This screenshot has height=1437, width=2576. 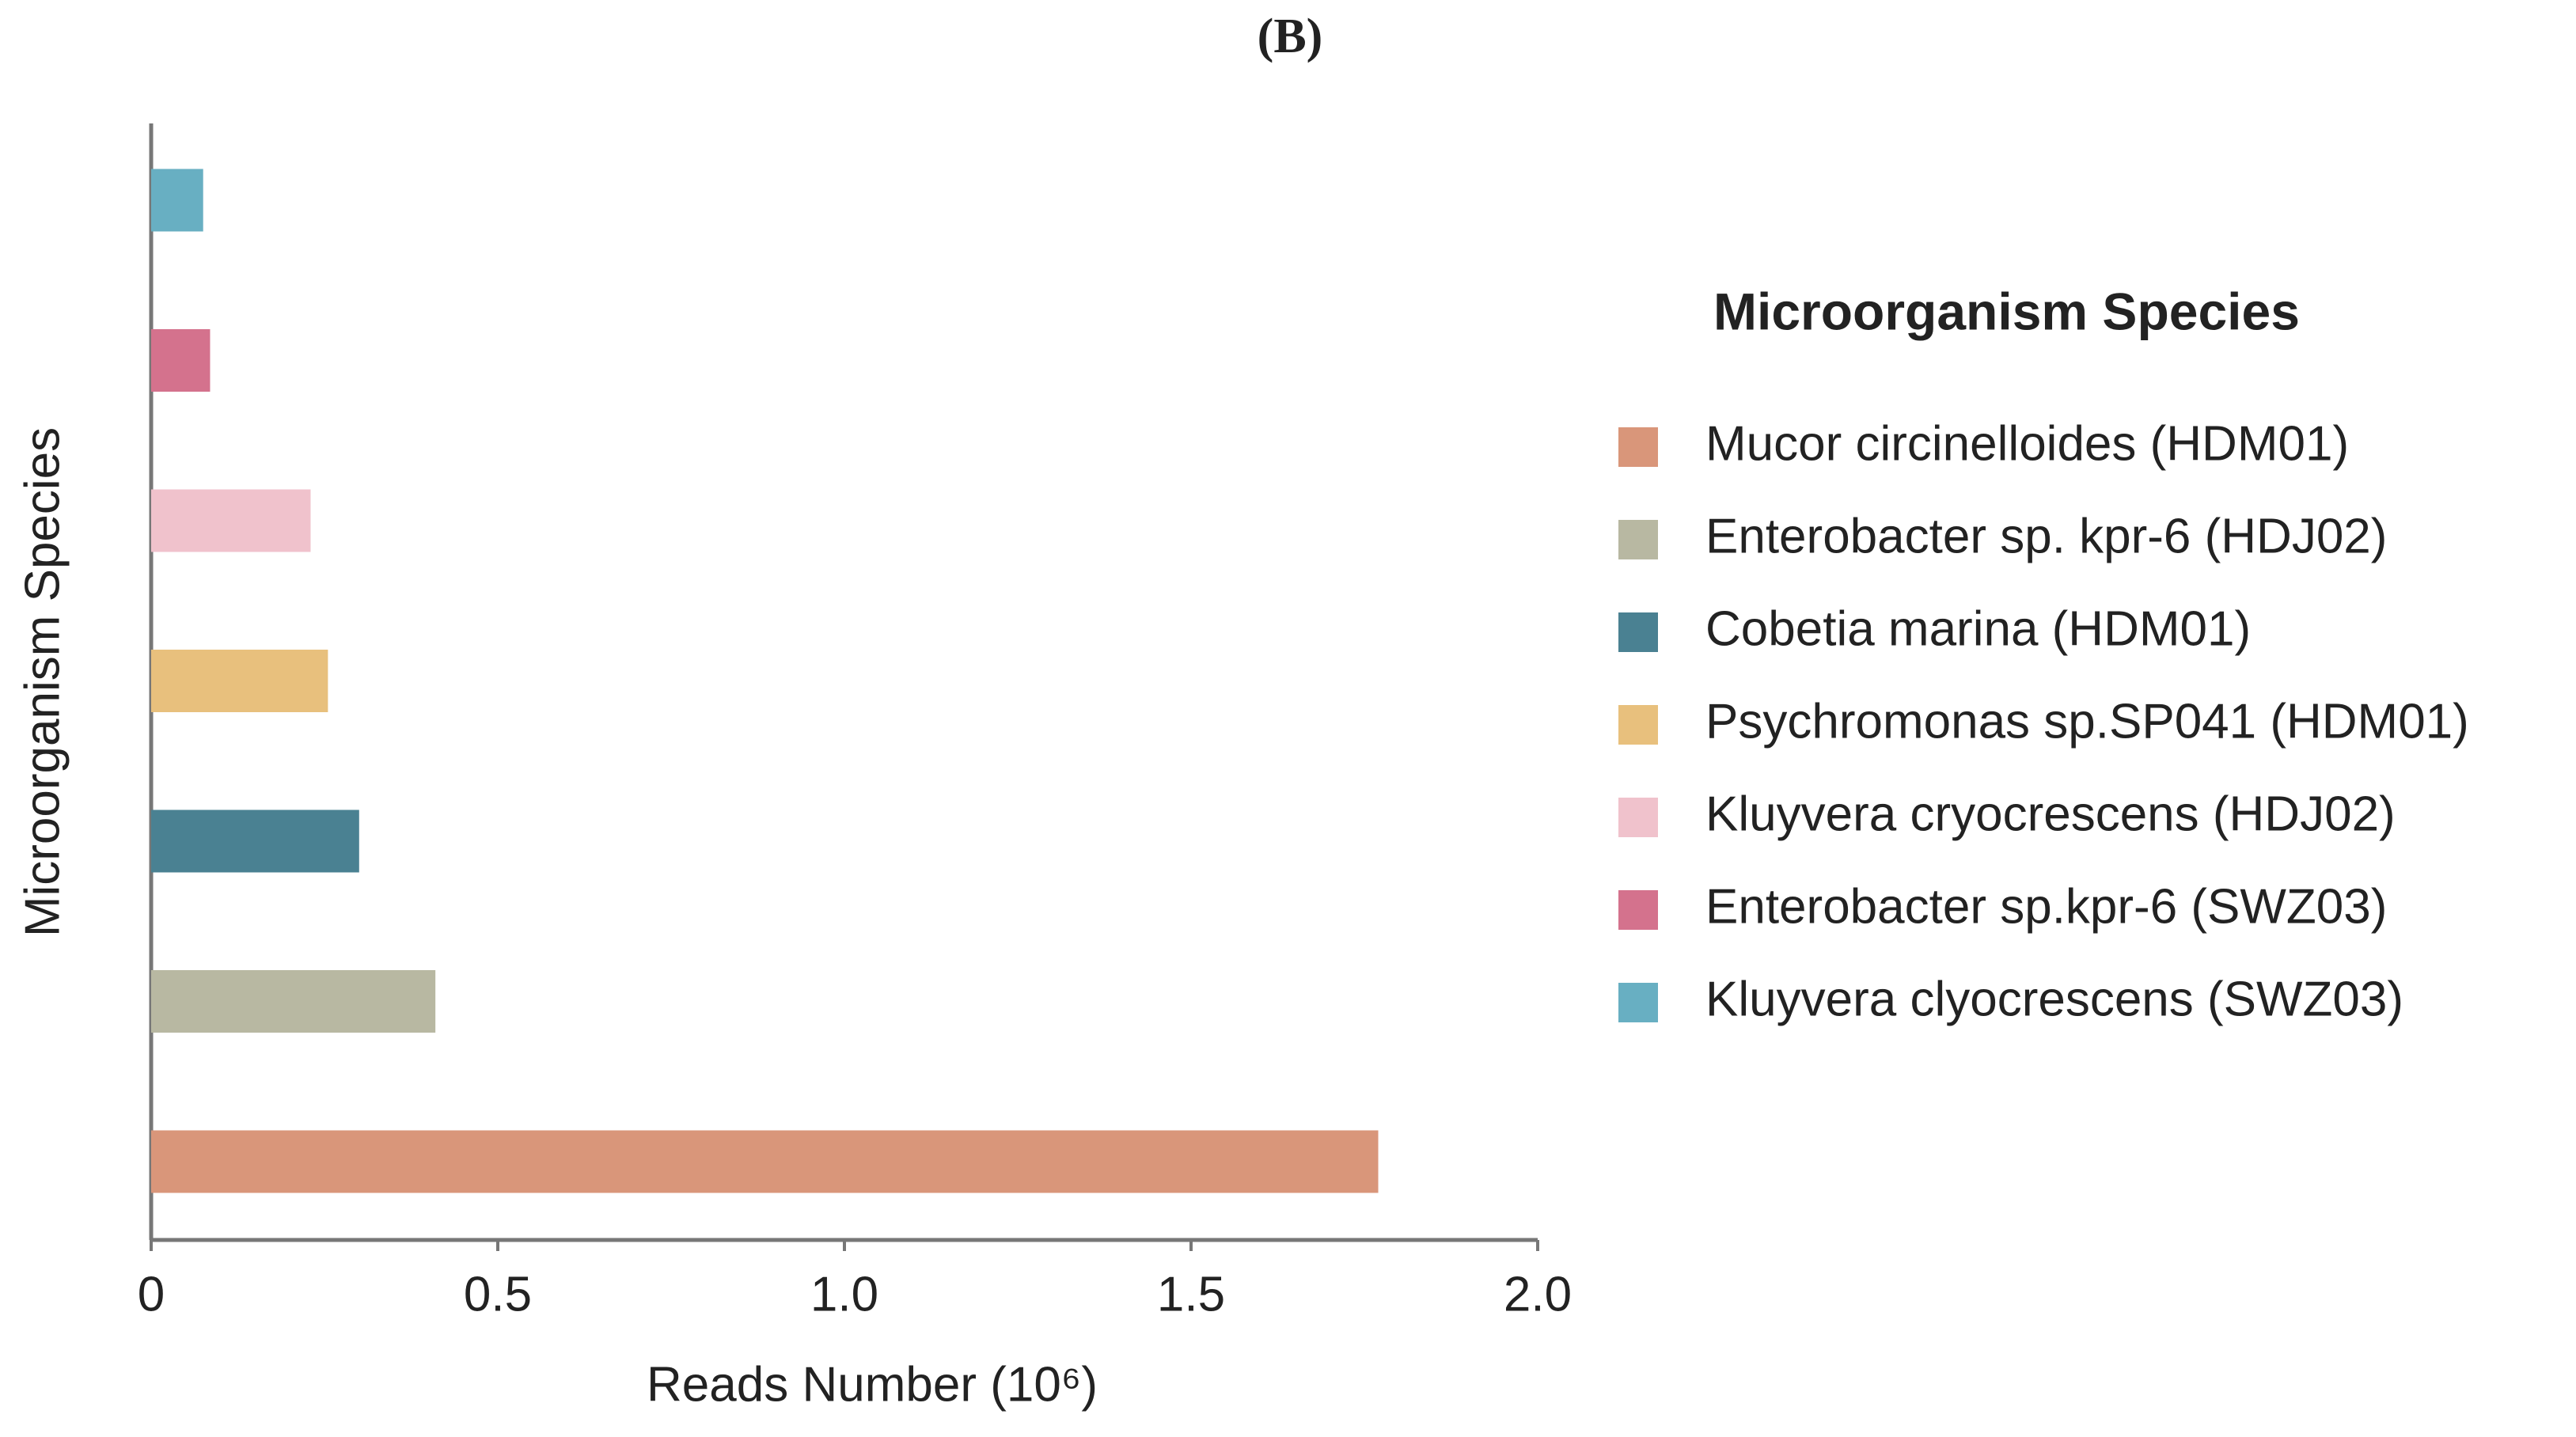 What do you see at coordinates (2050, 814) in the screenshot?
I see `legend-label: Kluyvera cryocrescens (HDJ02)` at bounding box center [2050, 814].